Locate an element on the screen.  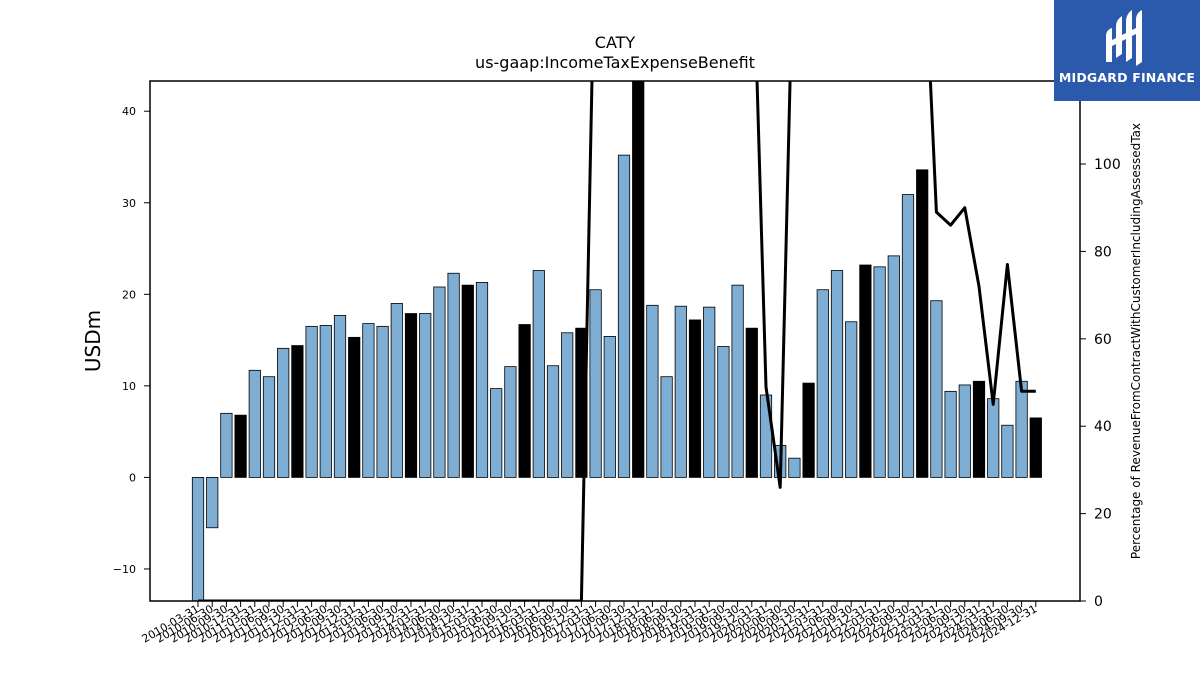
y-tick-label: −10 is located at coordinates (124, 569).